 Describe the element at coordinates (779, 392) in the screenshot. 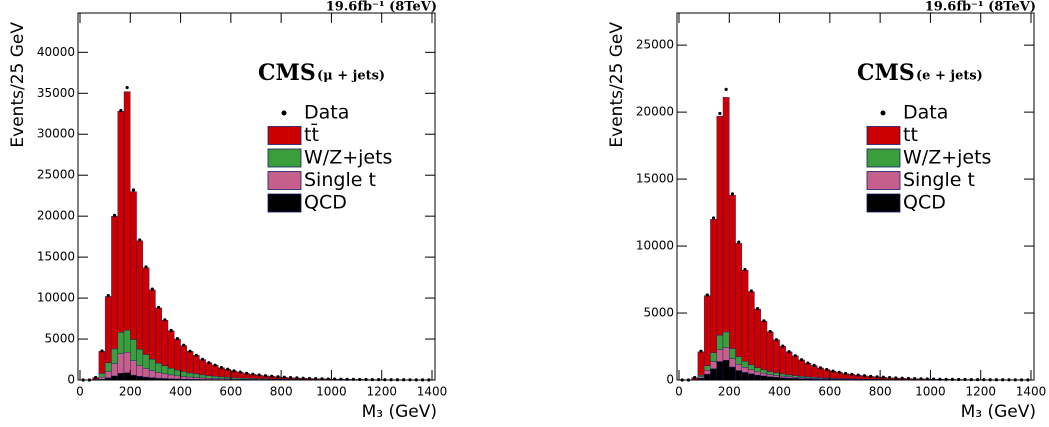

I see `x-tick-label: 400` at that location.